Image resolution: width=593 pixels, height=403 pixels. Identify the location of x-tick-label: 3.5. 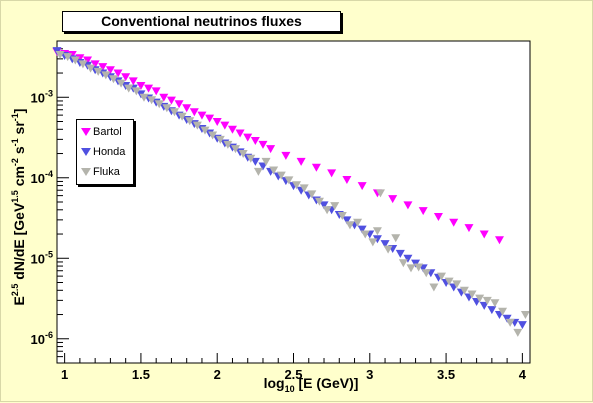
(446, 374).